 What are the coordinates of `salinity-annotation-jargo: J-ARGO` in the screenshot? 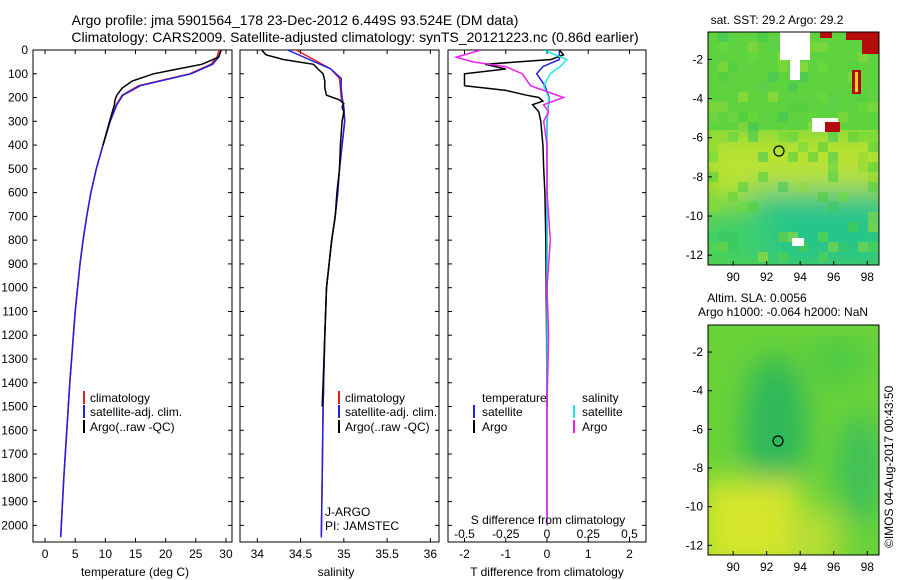 It's located at (347, 512).